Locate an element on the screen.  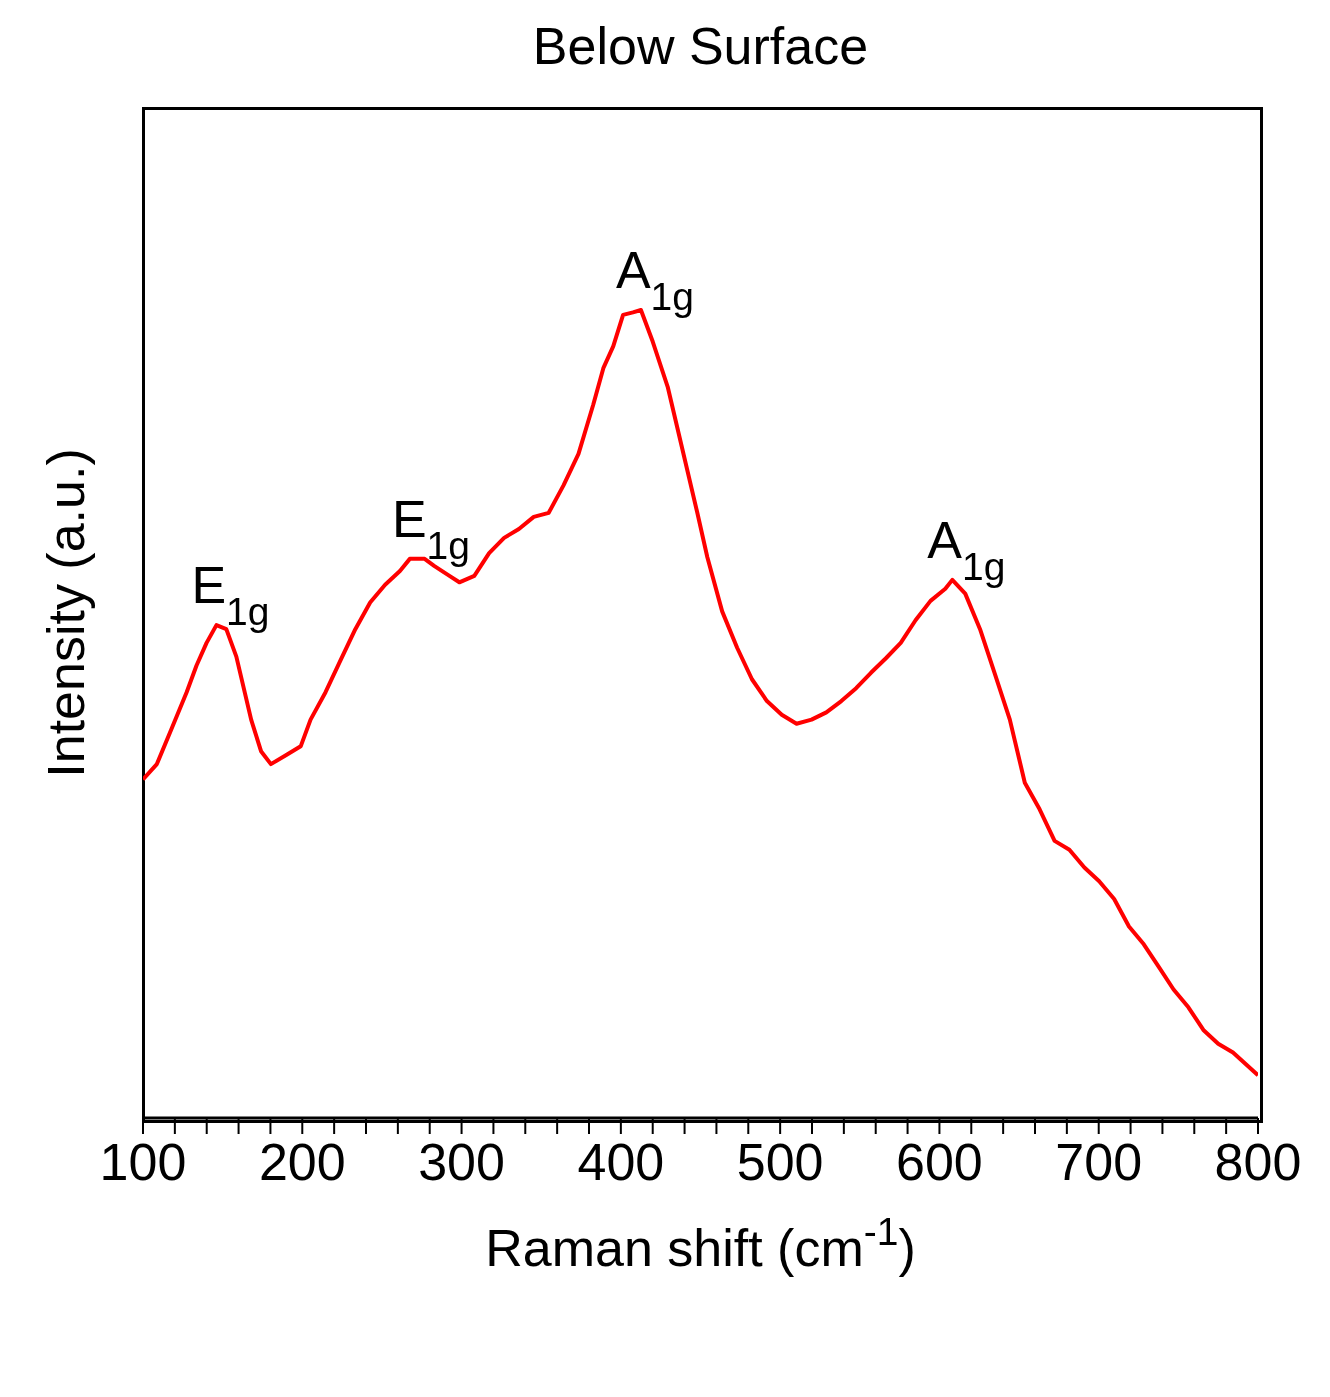
x-tick-label: 100 is located at coordinates (143, 1162).